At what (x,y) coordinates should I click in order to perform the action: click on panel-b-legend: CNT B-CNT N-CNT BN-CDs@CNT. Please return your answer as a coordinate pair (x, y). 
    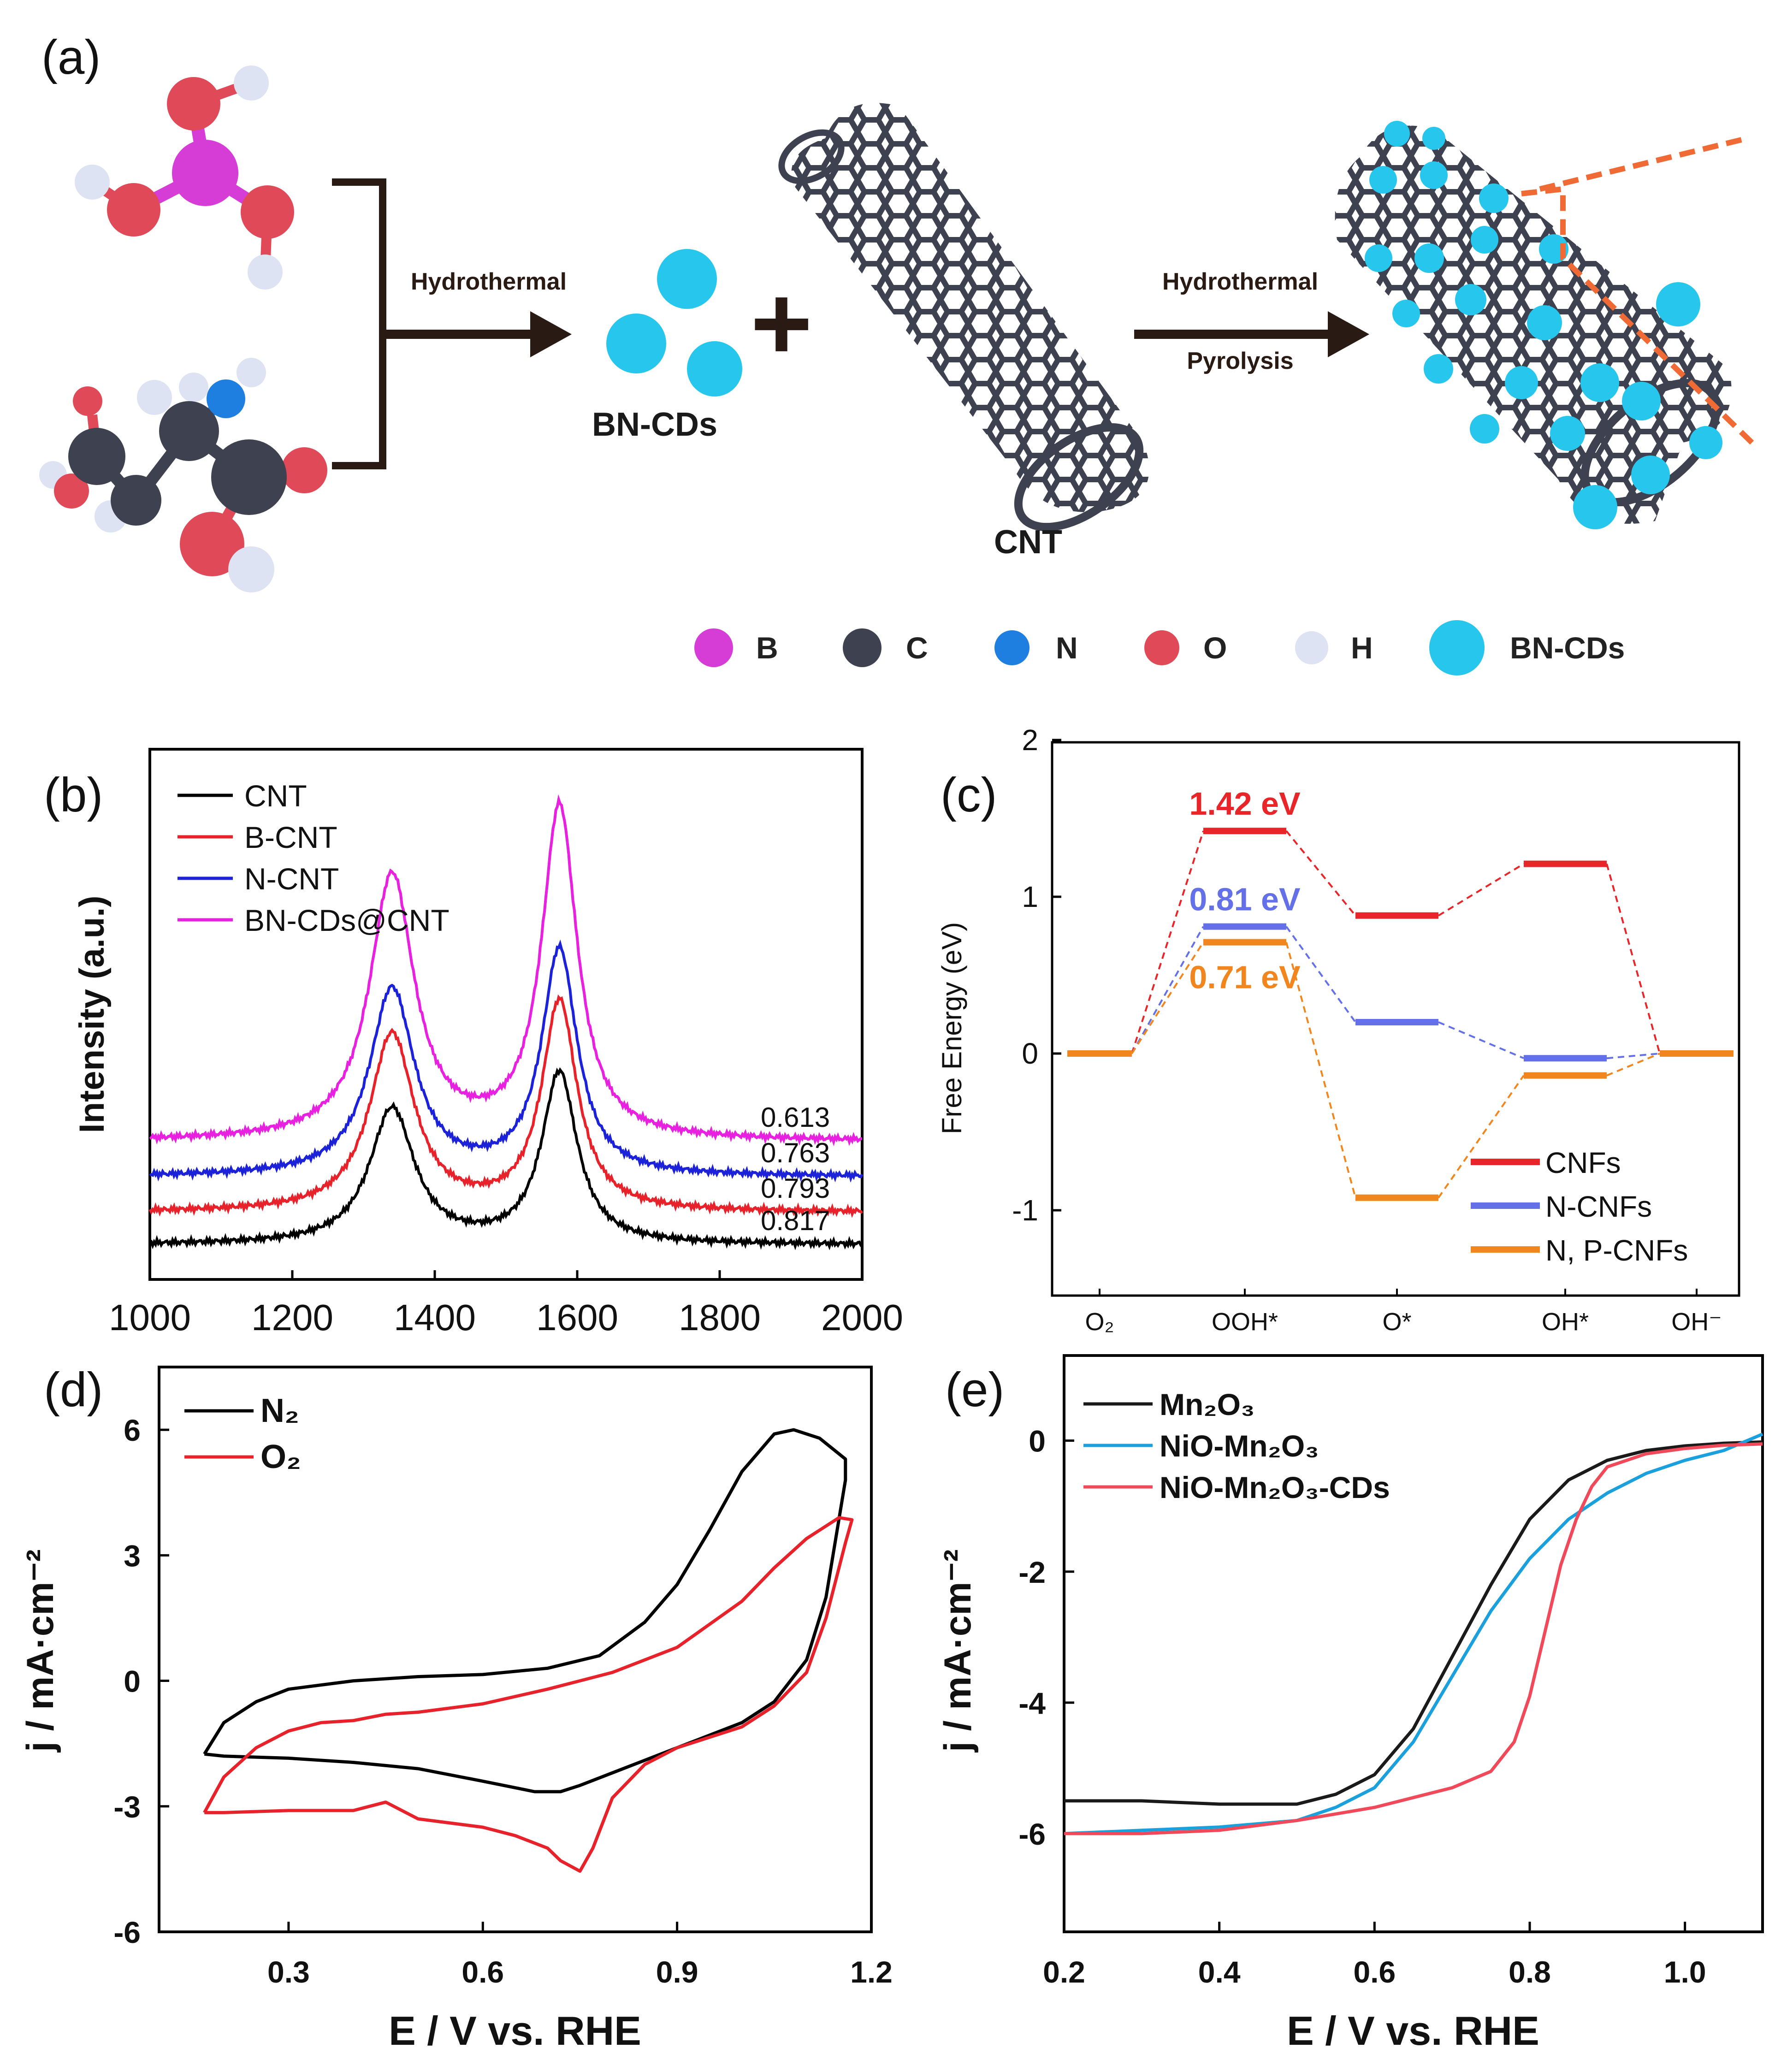
    Looking at the image, I should click on (314, 858).